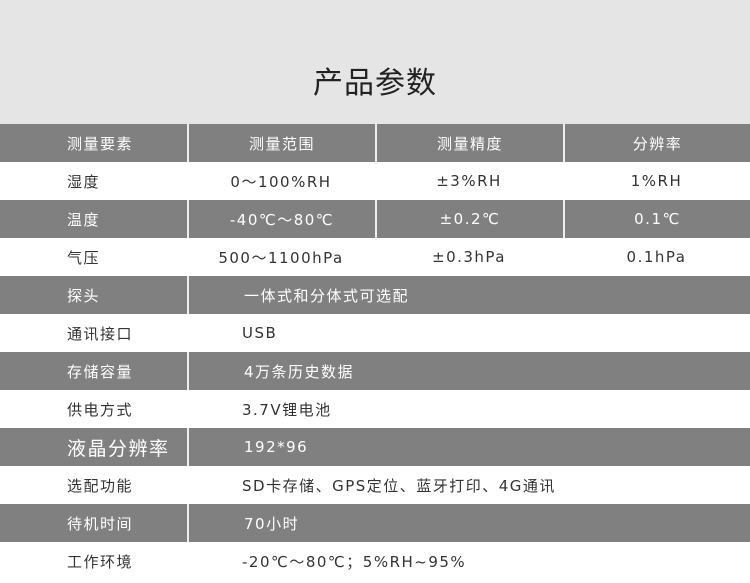 Image resolution: width=750 pixels, height=583 pixels. What do you see at coordinates (281, 143) in the screenshot?
I see `column-header: 测量范围` at bounding box center [281, 143].